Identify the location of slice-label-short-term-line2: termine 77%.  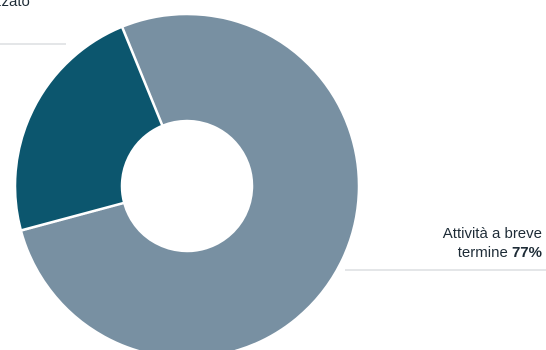
(492, 252).